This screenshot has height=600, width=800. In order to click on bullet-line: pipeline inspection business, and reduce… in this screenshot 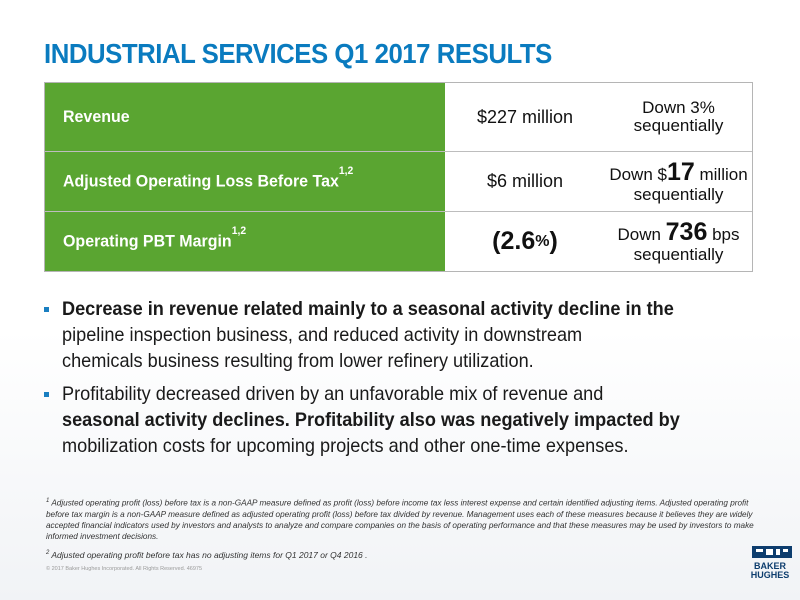, I will do `click(322, 335)`.